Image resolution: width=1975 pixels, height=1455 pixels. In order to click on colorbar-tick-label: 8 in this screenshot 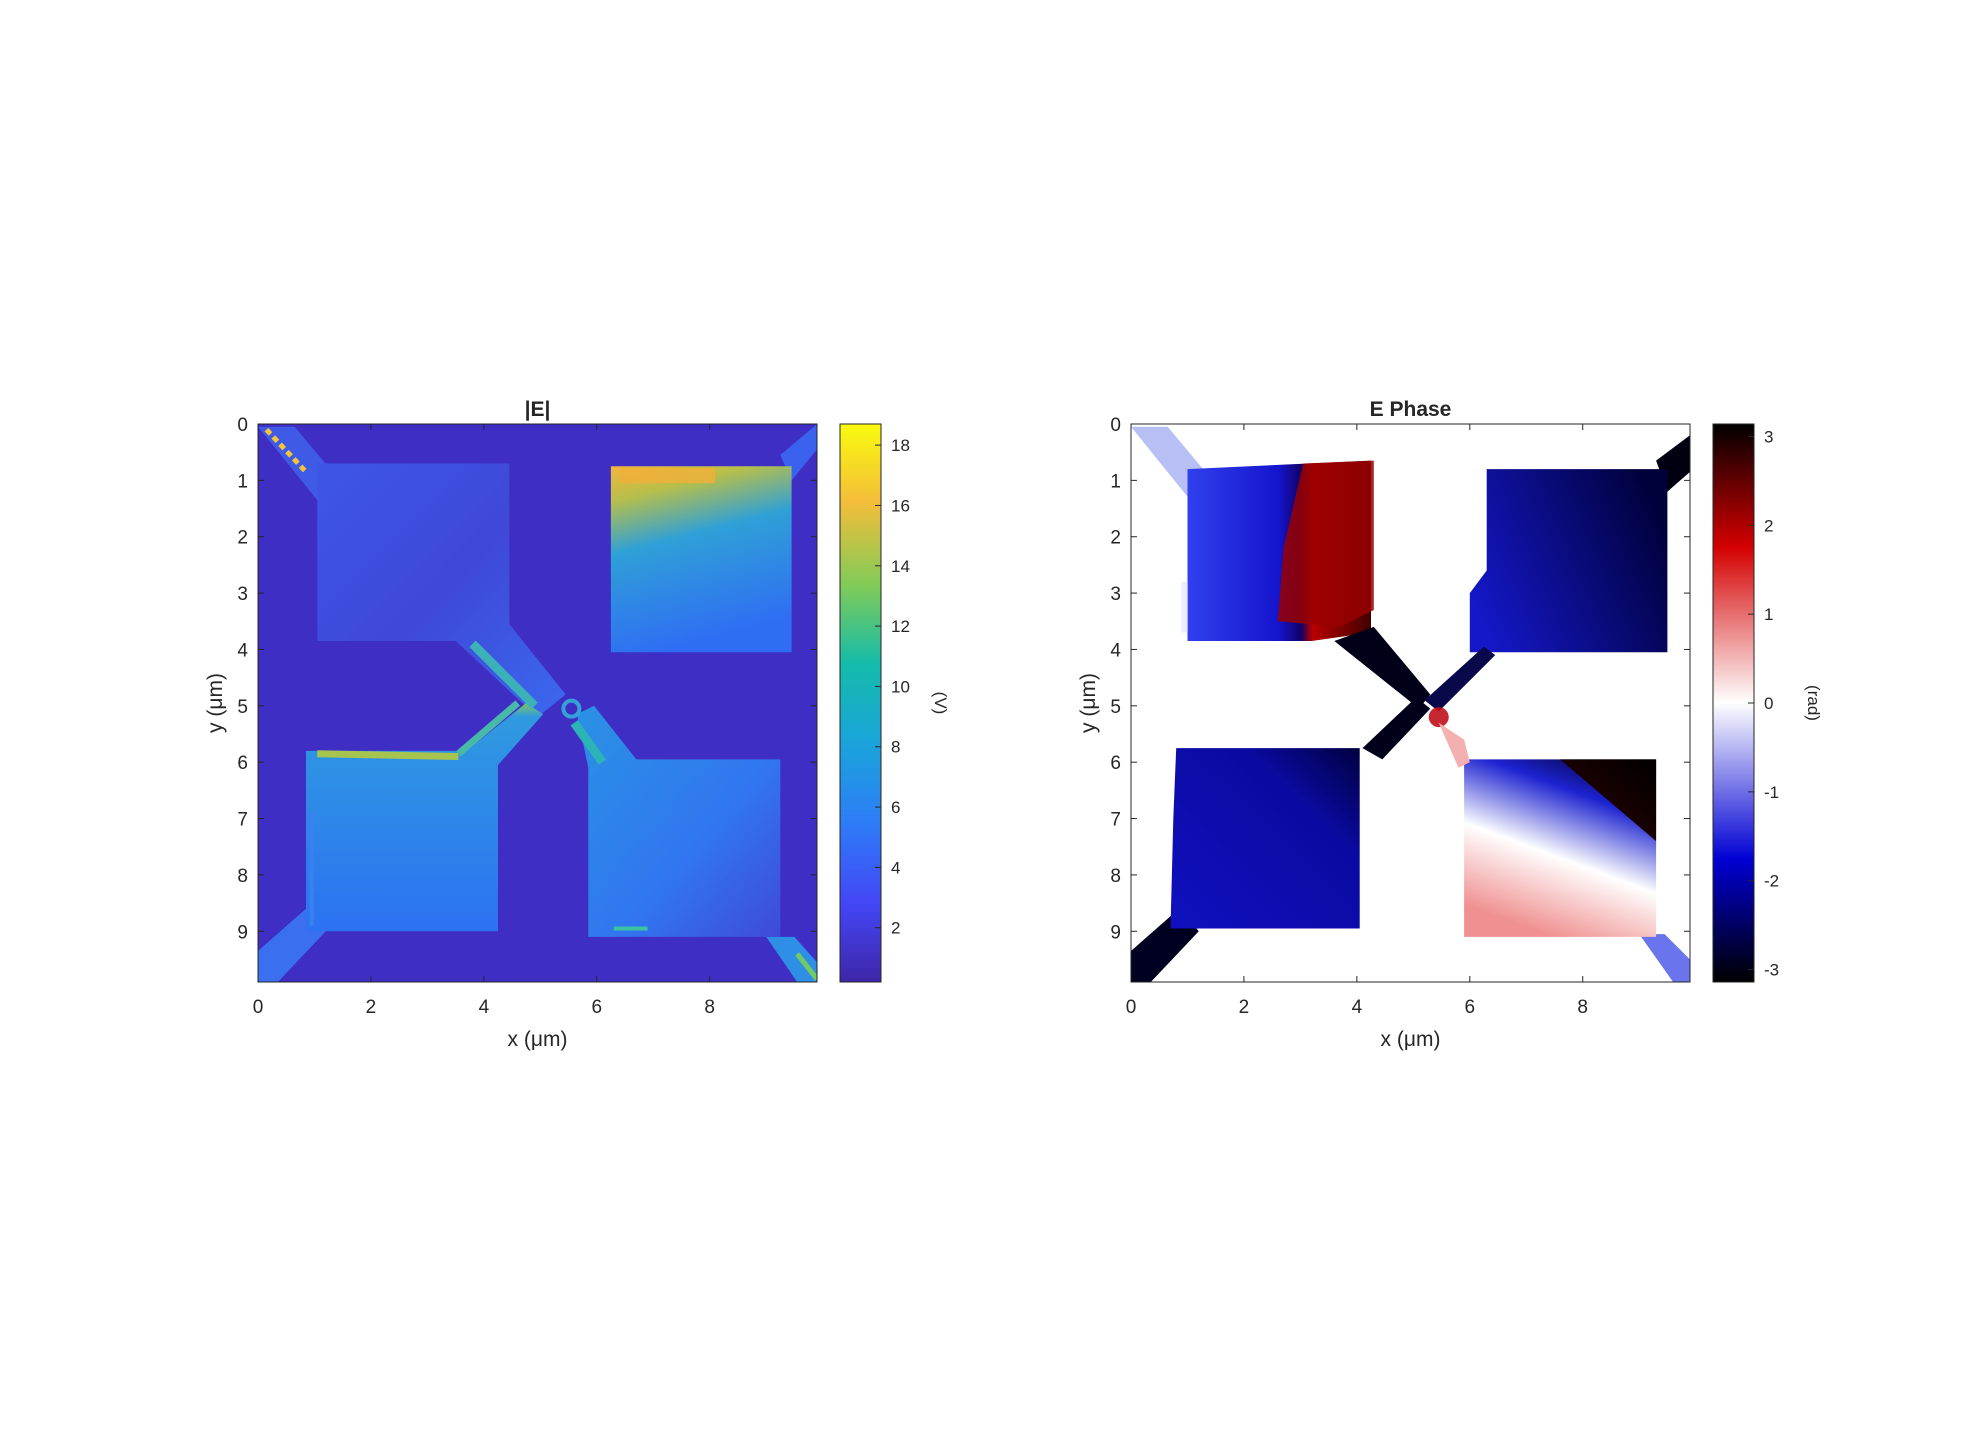, I will do `click(895, 747)`.